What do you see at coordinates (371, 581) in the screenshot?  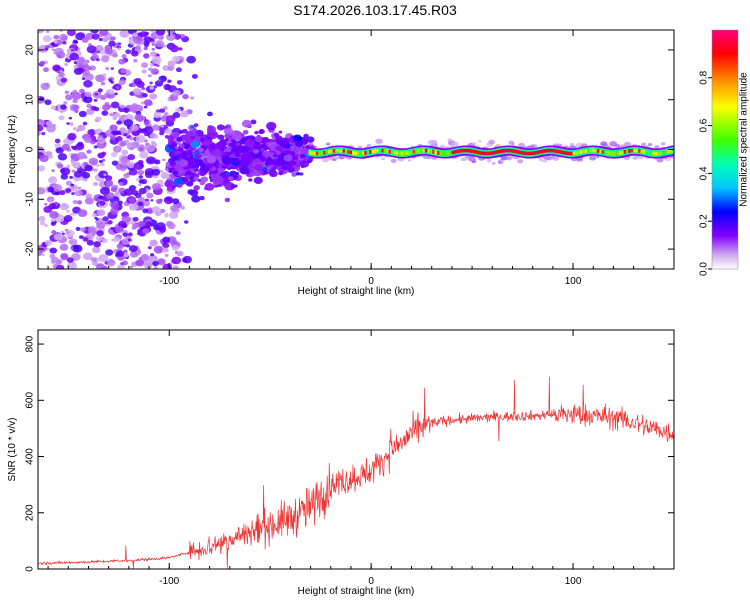 I see `snr-x-tick-label: 0` at bounding box center [371, 581].